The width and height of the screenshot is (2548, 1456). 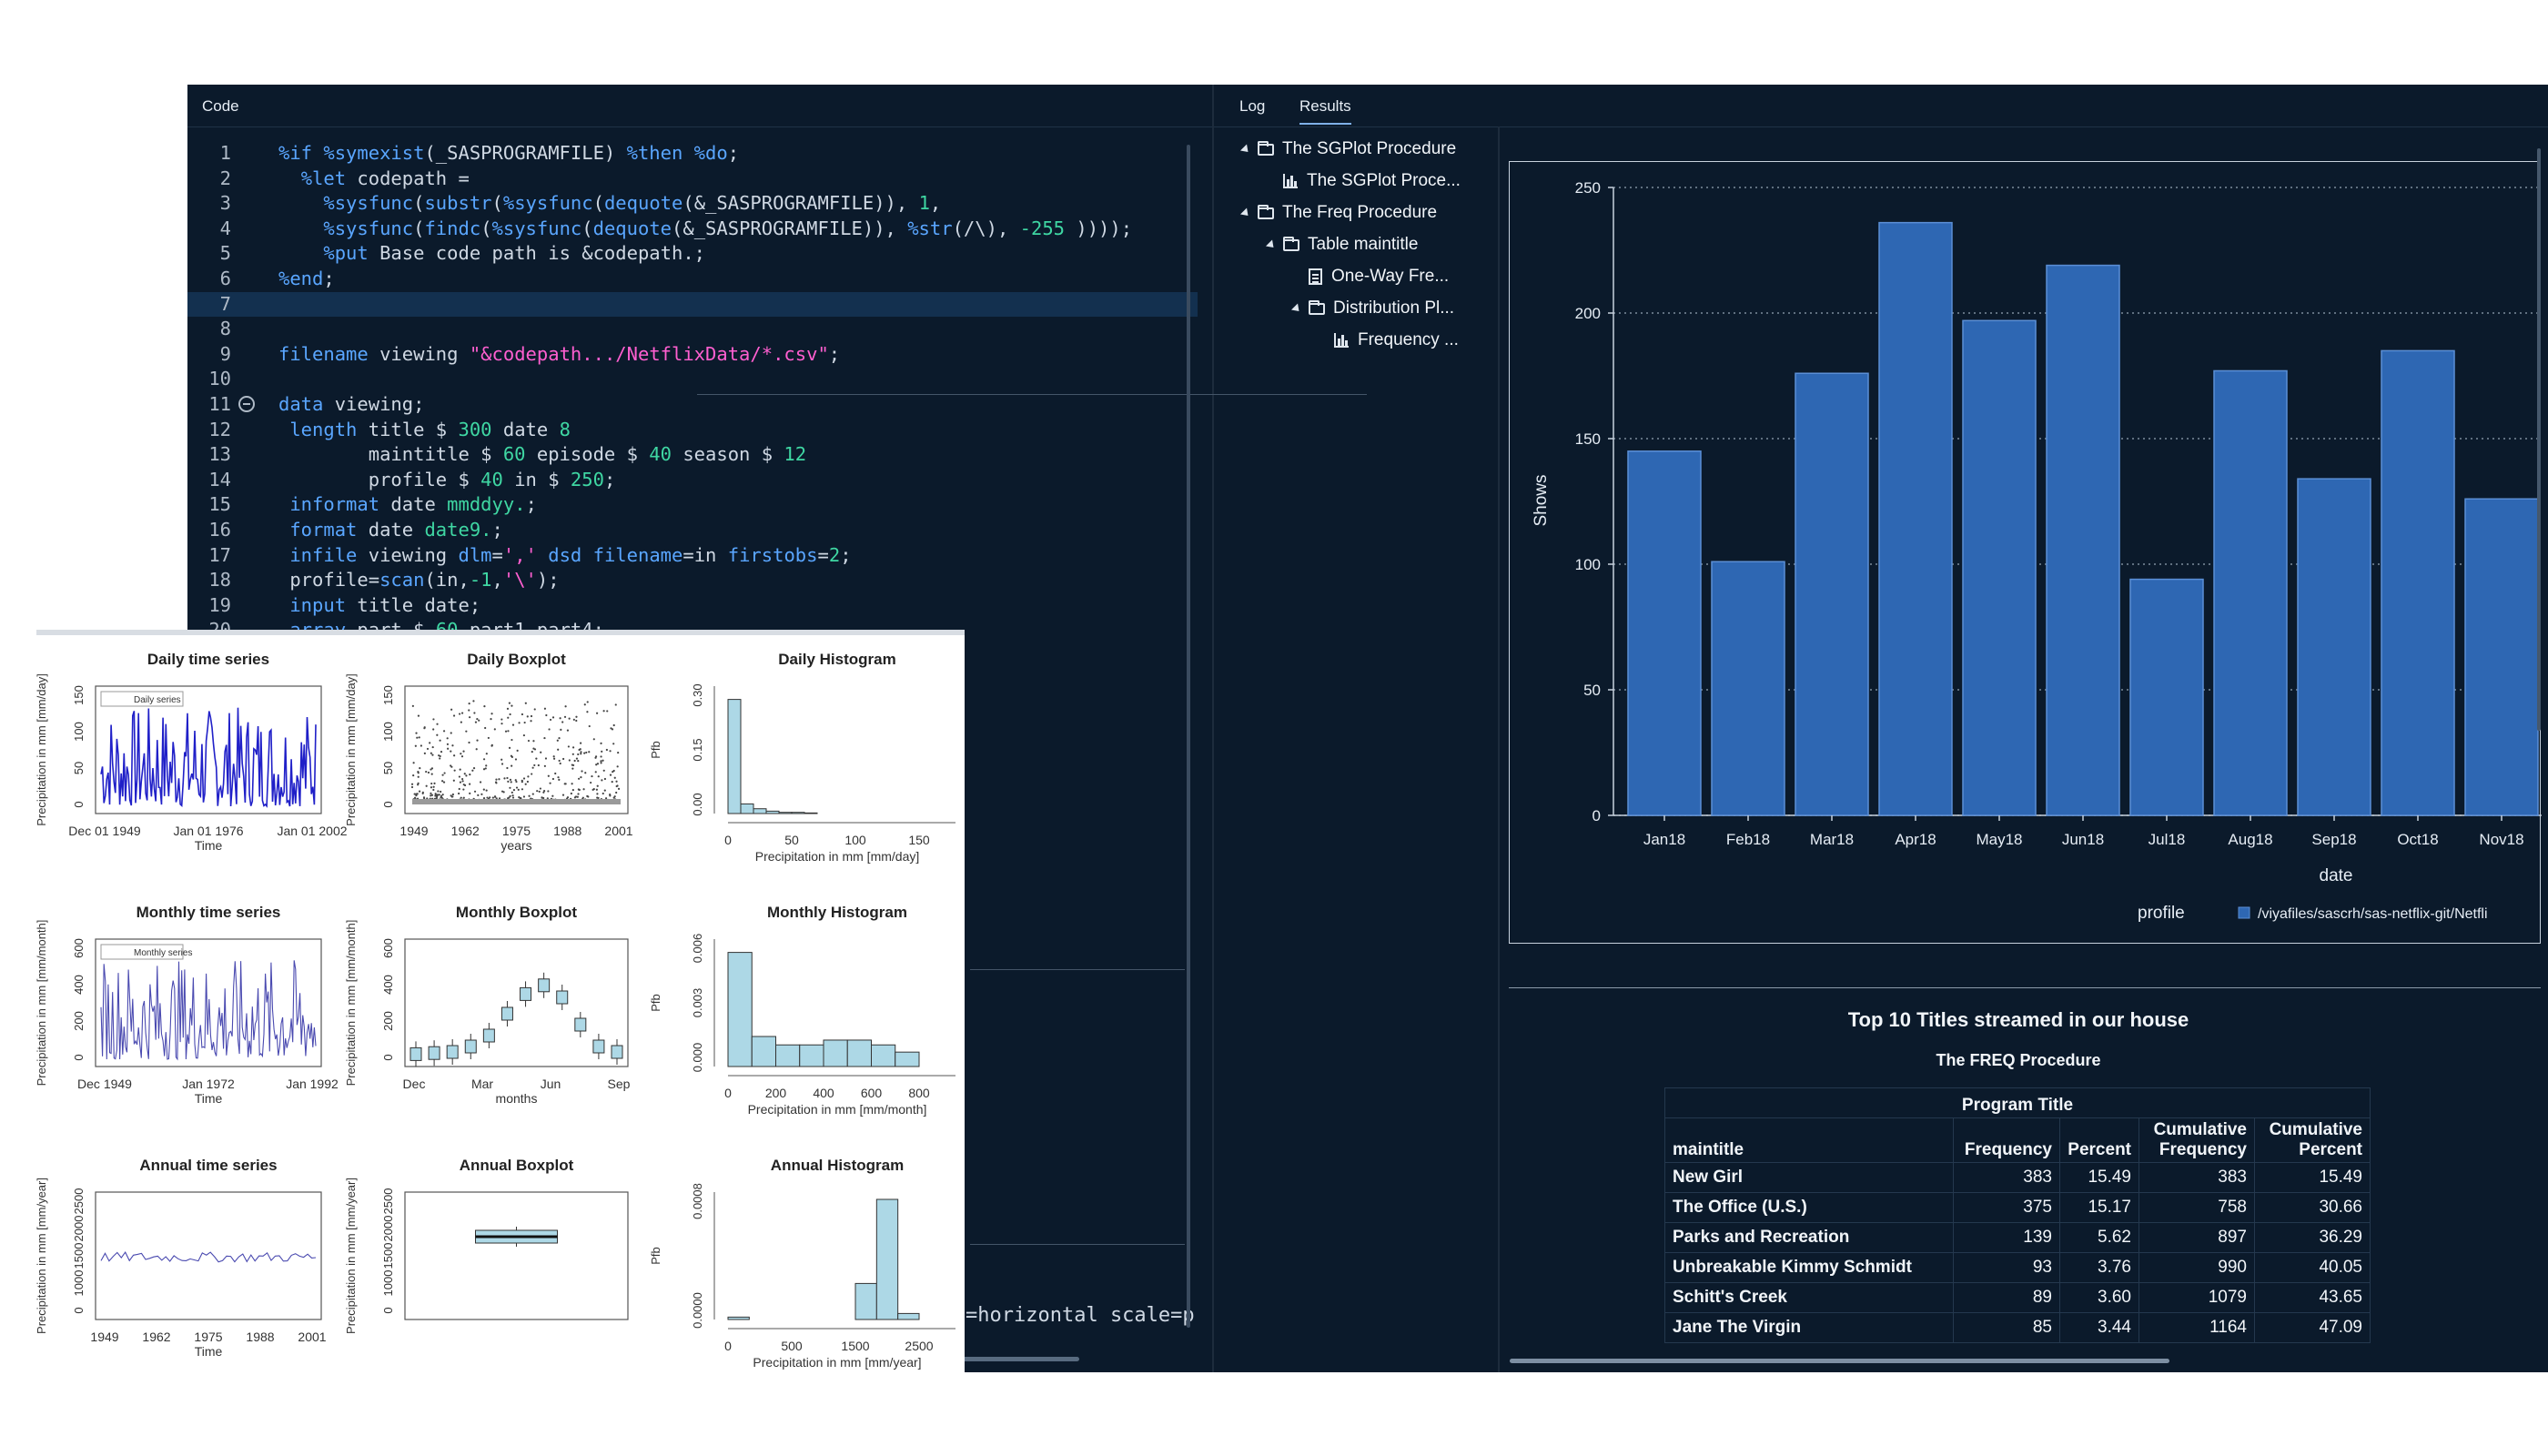 What do you see at coordinates (656, 1256) in the screenshot?
I see `y-axis-title: Pfb` at bounding box center [656, 1256].